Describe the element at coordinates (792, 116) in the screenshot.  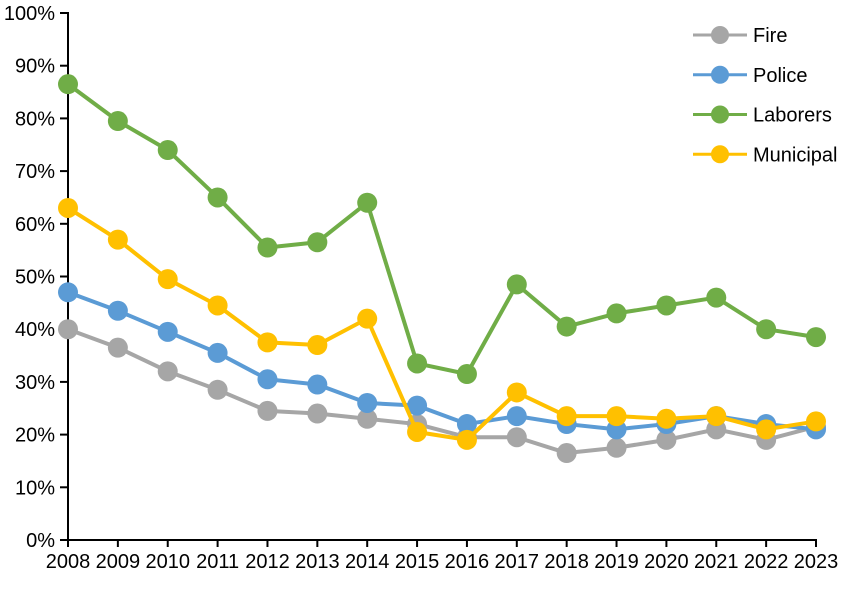
I see `legend-label: Laborers` at that location.